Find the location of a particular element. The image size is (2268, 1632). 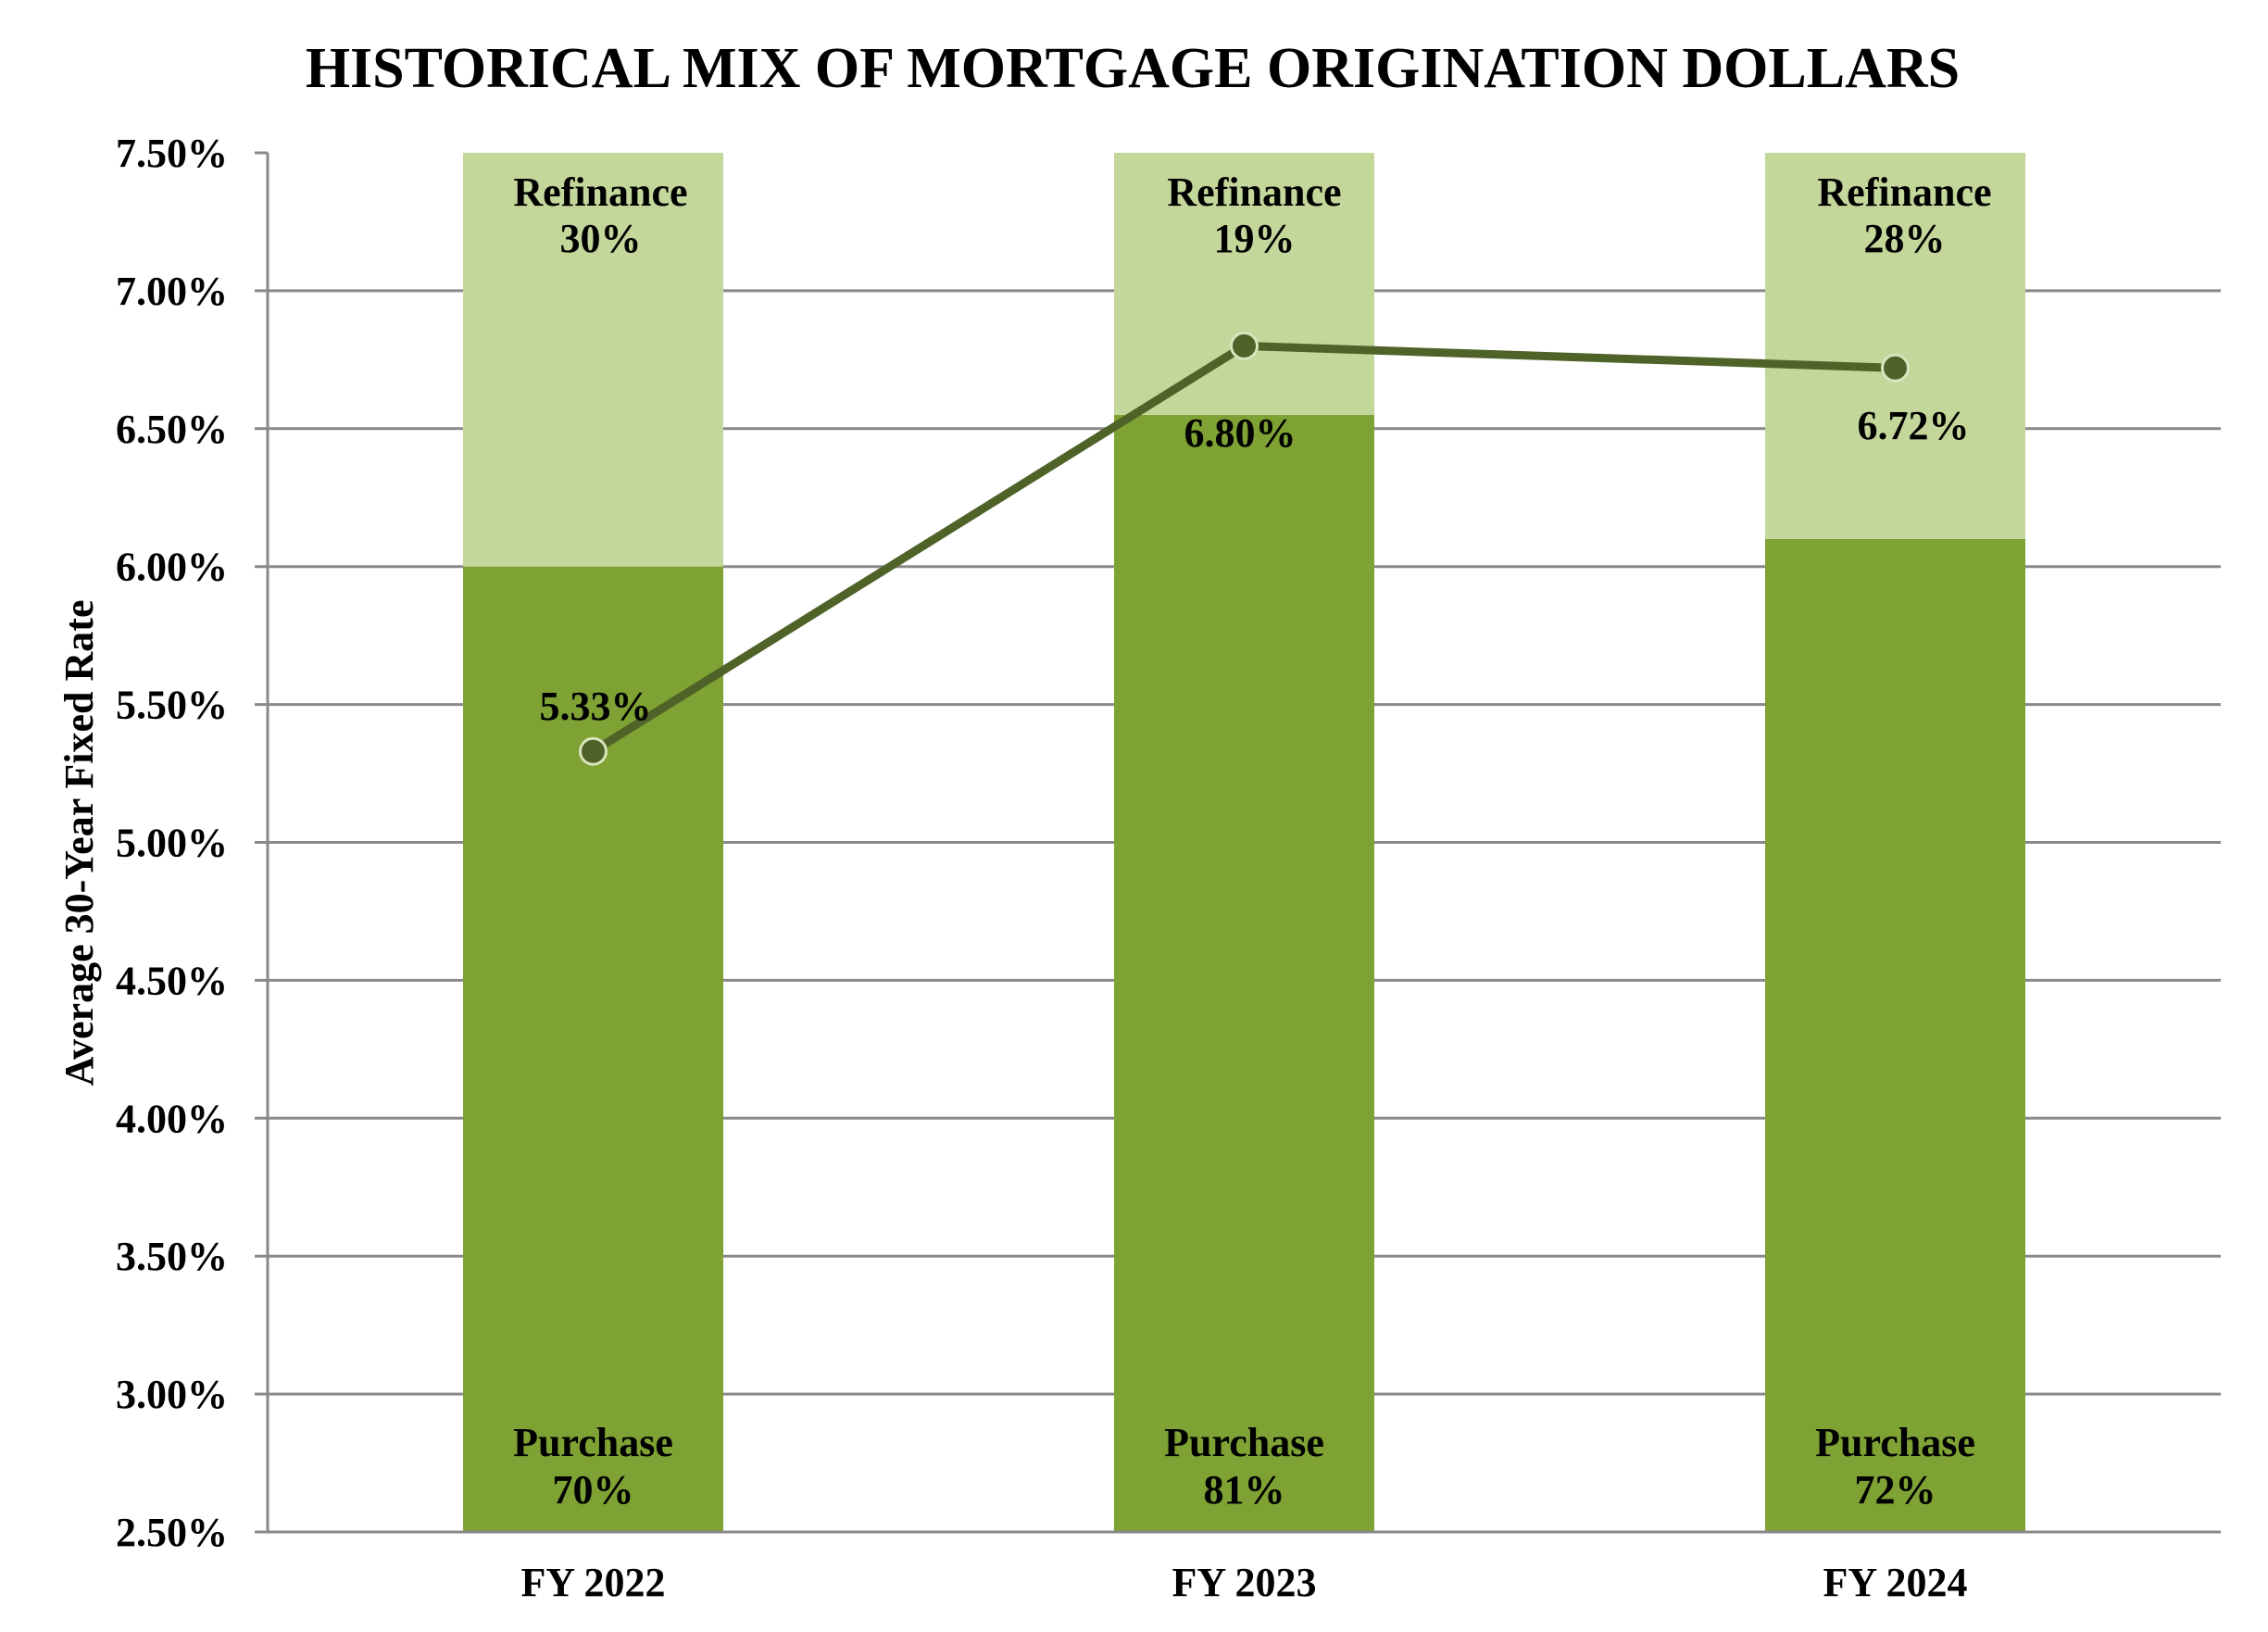

purchase-percent: 72% is located at coordinates (1895, 1490).